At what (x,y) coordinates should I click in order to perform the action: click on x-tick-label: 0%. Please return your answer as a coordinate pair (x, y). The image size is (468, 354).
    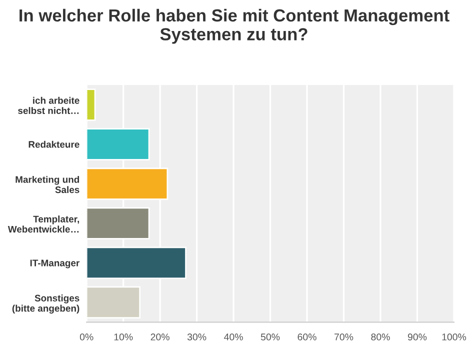
    Looking at the image, I should click on (87, 337).